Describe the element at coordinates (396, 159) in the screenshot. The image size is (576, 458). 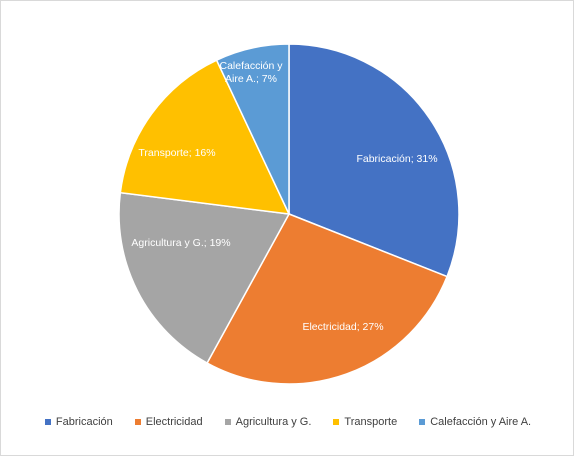
I see `data-label-fabricacion: Fabricación; 31%` at that location.